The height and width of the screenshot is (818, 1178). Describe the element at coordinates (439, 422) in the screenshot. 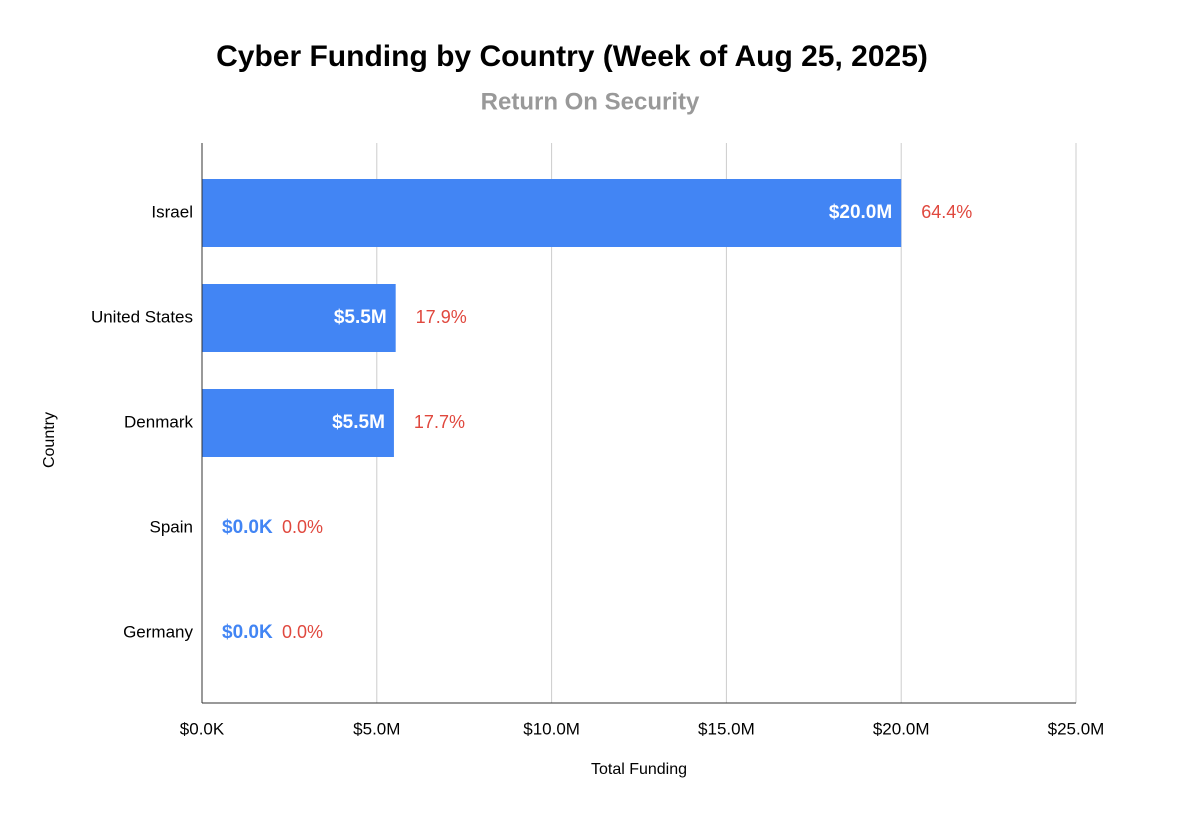

I see `percent-label: 17.7%` at that location.